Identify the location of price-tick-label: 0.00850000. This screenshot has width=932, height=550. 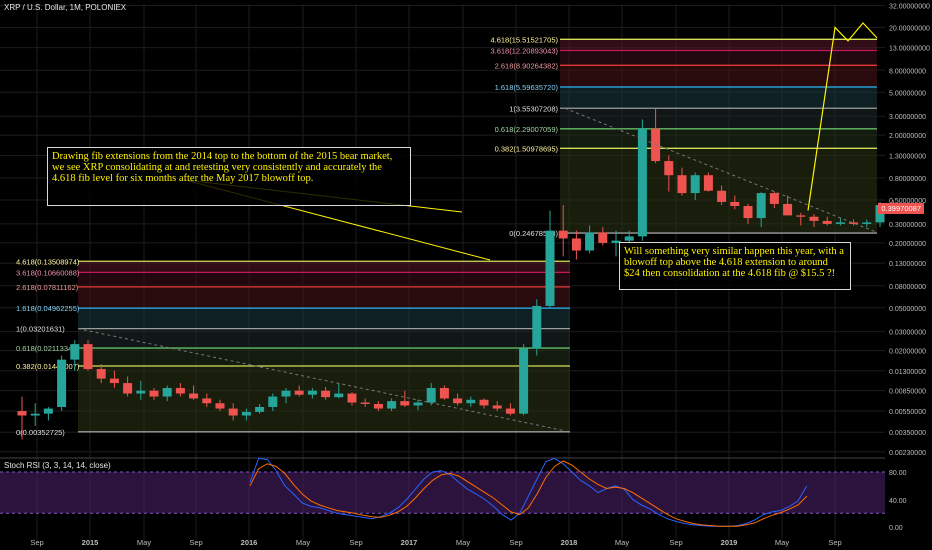
(907, 392).